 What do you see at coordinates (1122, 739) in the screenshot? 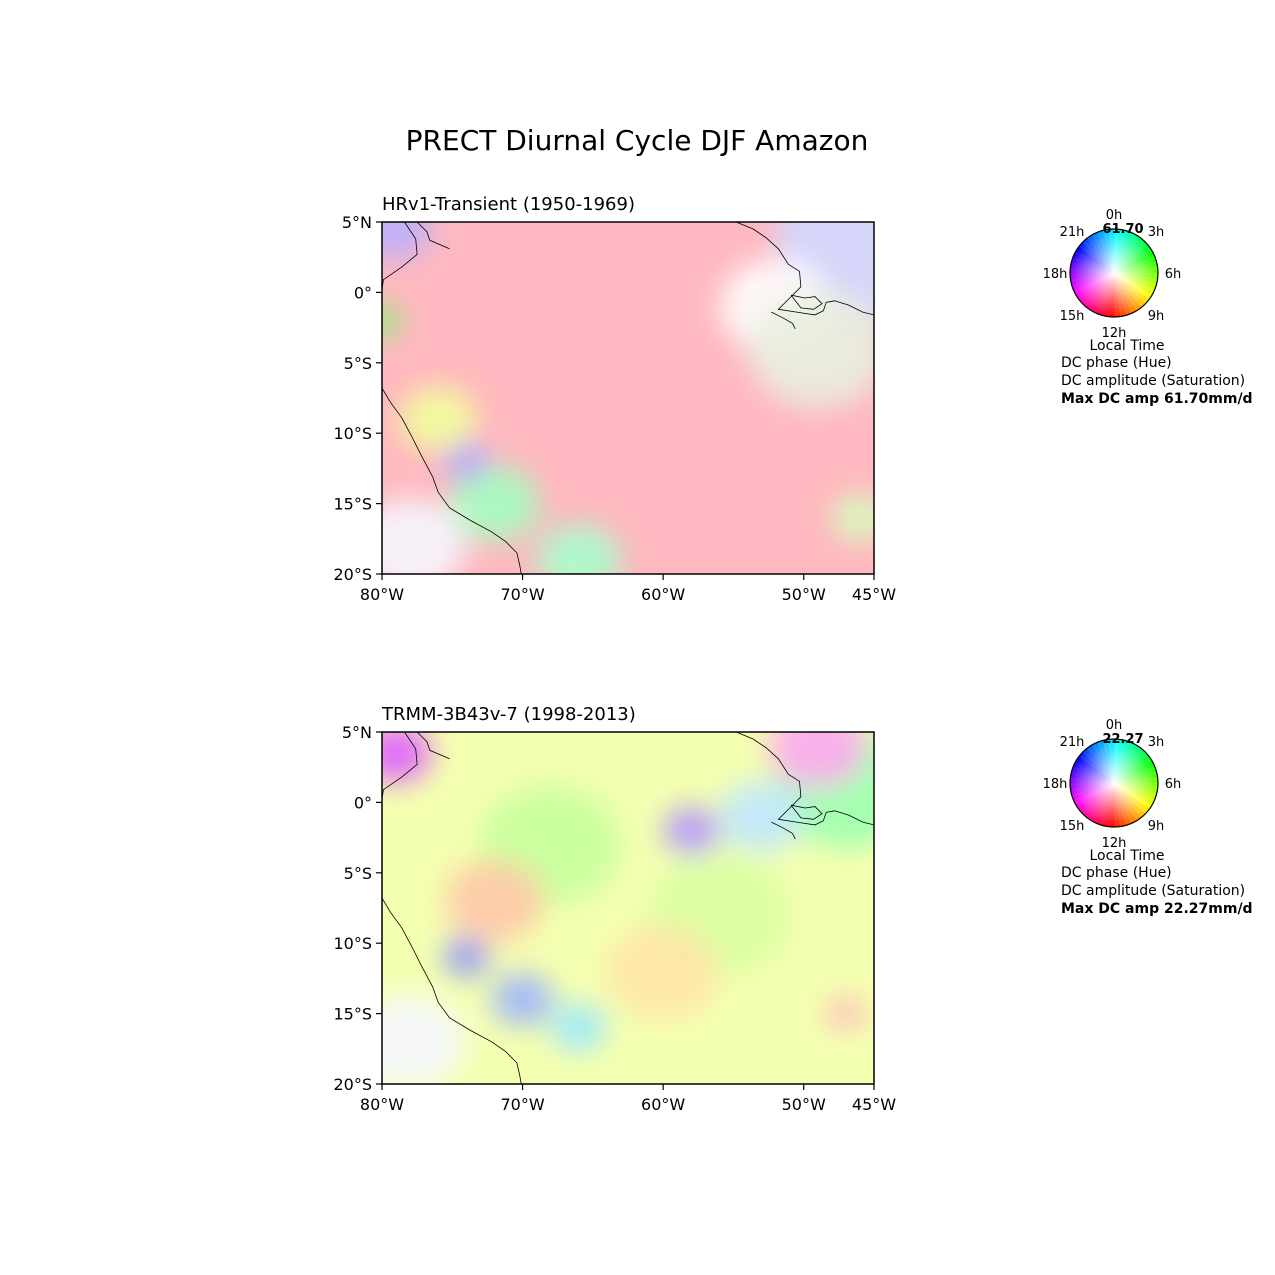
I see `wheel-max-value: 22.27` at bounding box center [1122, 739].